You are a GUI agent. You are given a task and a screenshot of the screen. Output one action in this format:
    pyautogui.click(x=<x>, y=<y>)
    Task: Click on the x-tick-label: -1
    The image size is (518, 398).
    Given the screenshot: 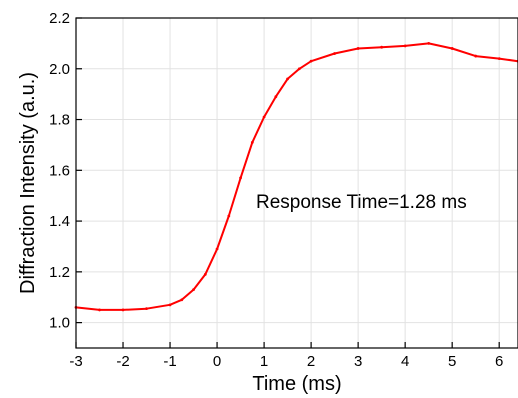 What is the action you would take?
    pyautogui.click(x=169, y=361)
    